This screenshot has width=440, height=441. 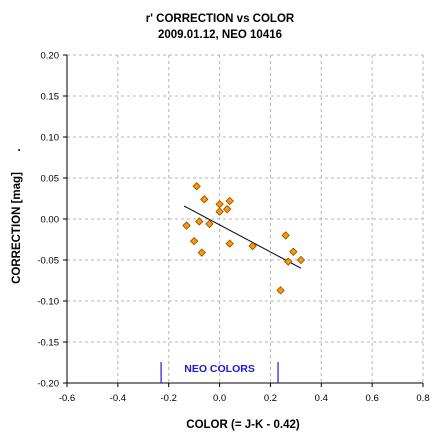 I want to click on y-tick-labels: 0.20 0.15 0.10 0.05 0.00 -0.05 -0.10 -0.15 -0.20, so click(x=48, y=220).